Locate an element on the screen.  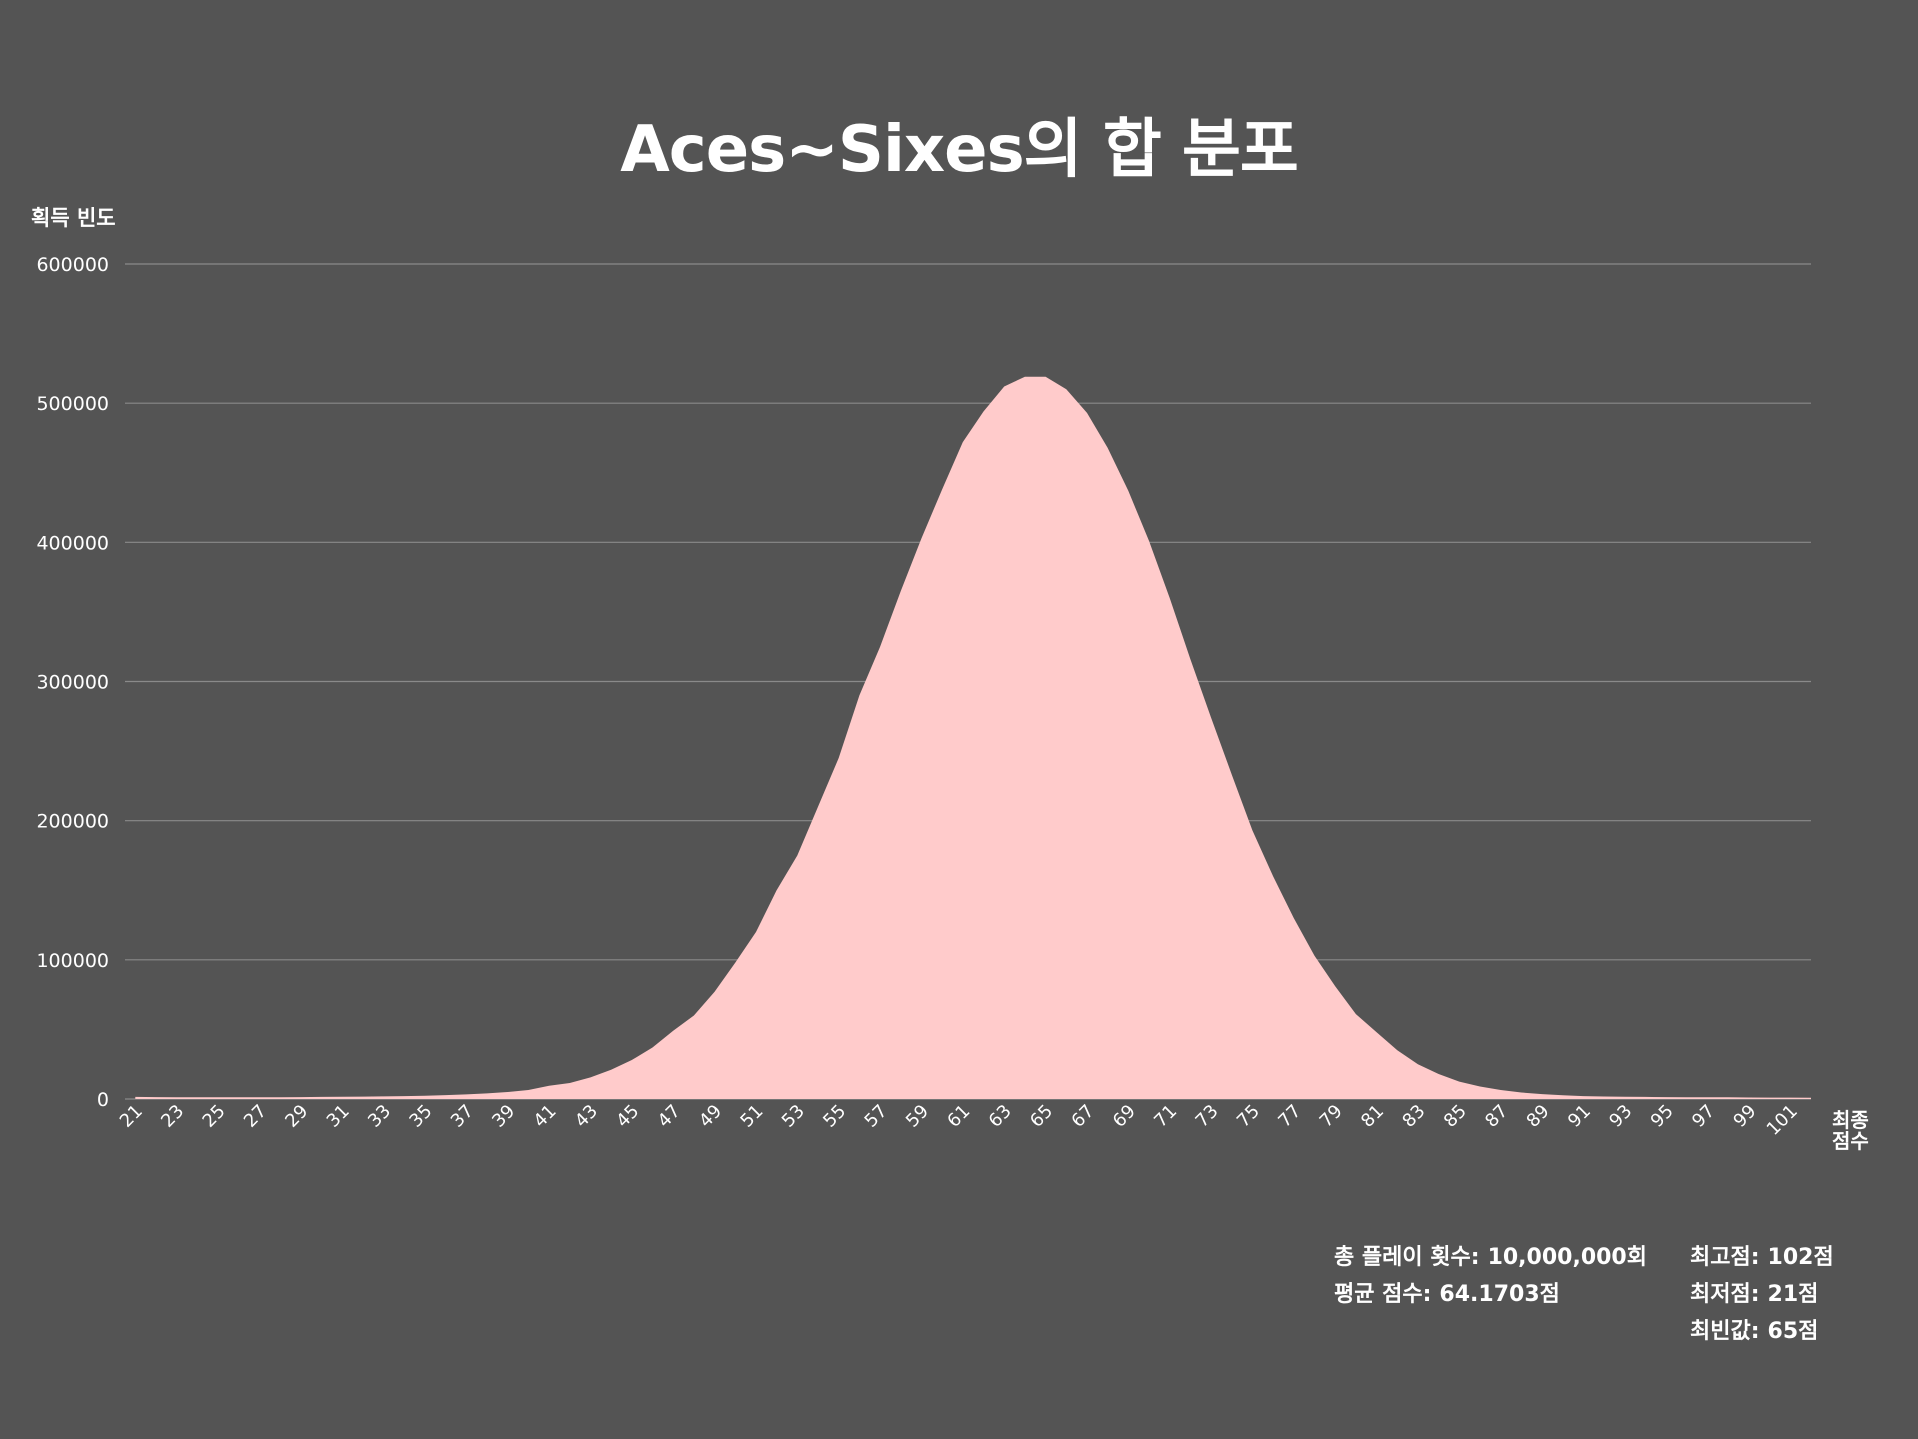
x-tick-label: 45 is located at coordinates (627, 1116).